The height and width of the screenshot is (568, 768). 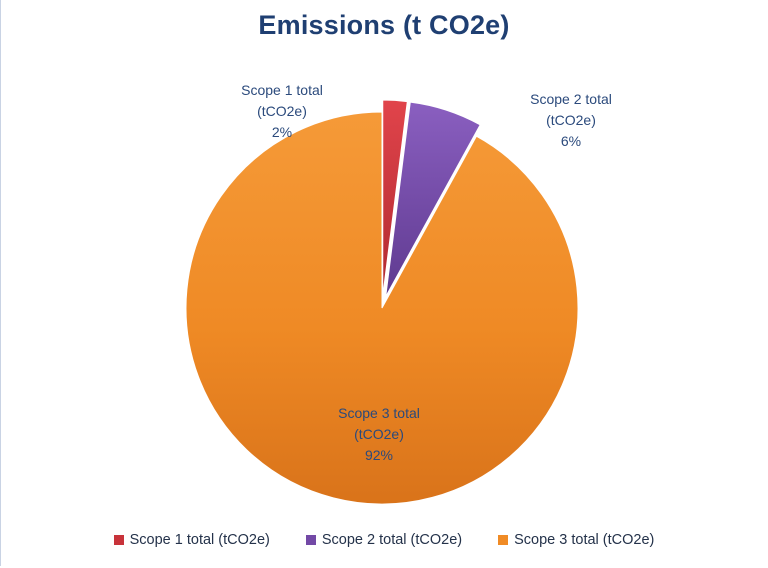 I want to click on data-label-scope-3: Scope 3 total (tCO2e) 92%, so click(x=379, y=434).